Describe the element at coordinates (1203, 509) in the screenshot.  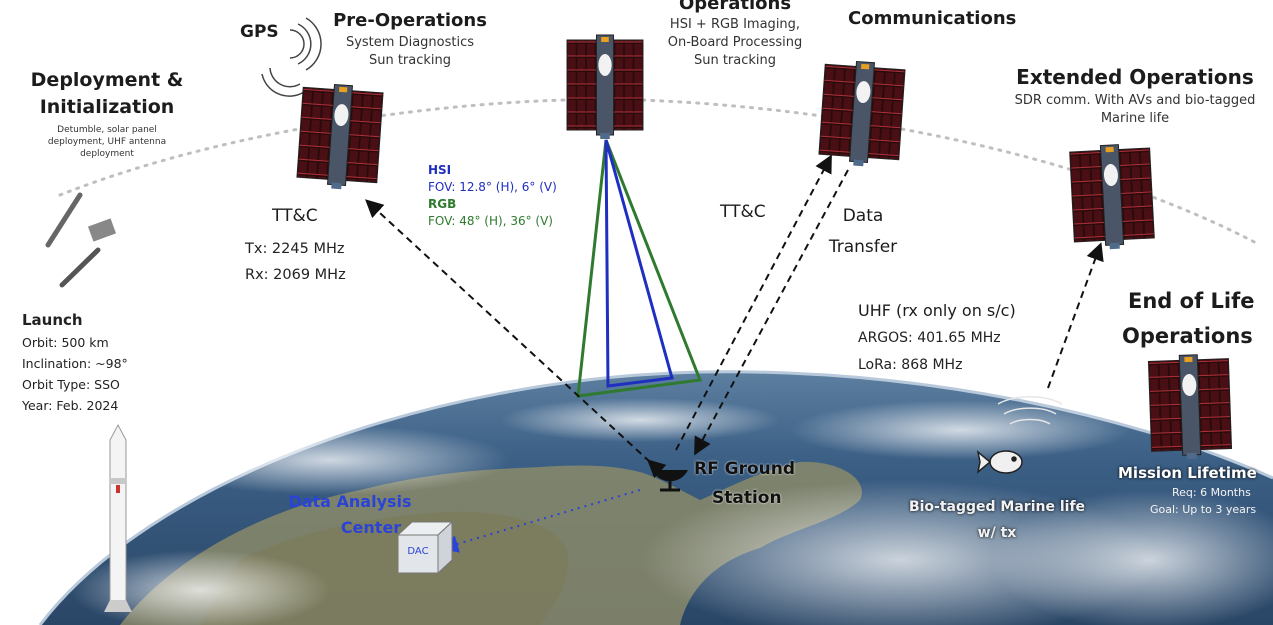
I see `mission-lifetime-goal: Goal: Up to 3 years` at that location.